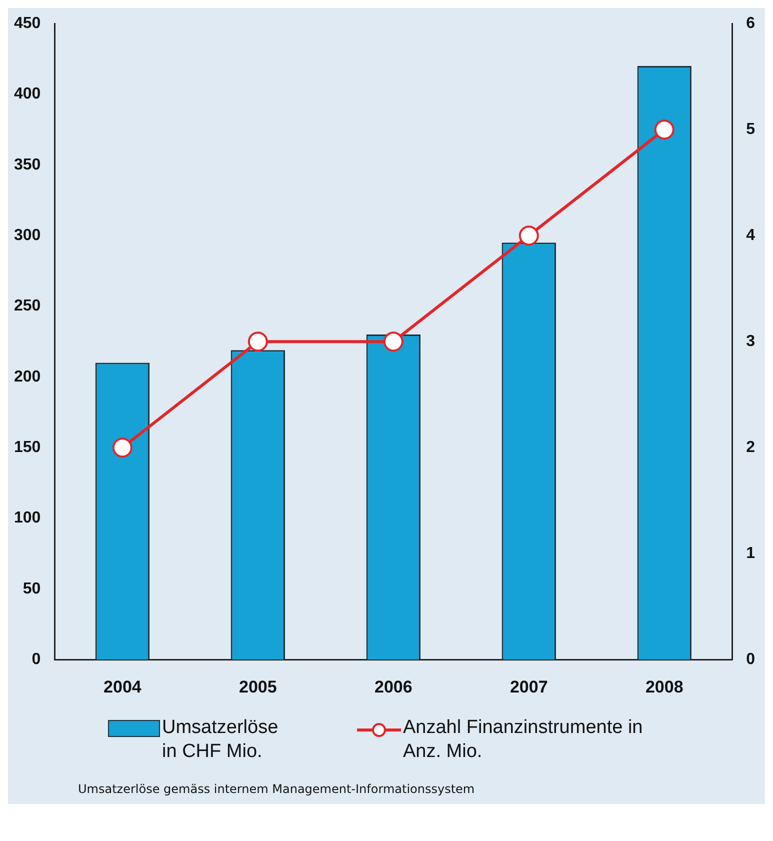 Image resolution: width=773 pixels, height=841 pixels. I want to click on y2-tick-label: 6, so click(751, 23).